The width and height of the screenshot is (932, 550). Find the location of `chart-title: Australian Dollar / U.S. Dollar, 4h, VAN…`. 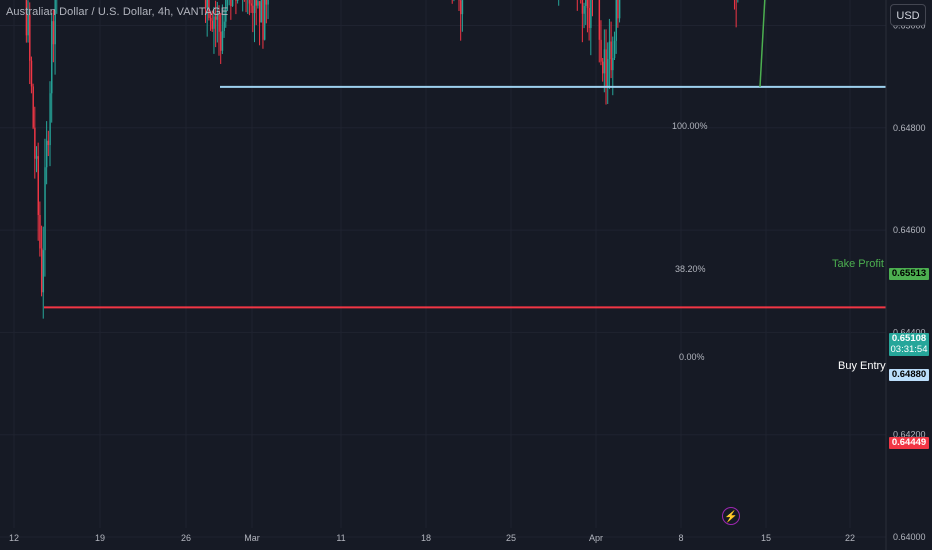

chart-title: Australian Dollar / U.S. Dollar, 4h, VAN… is located at coordinates (117, 12).